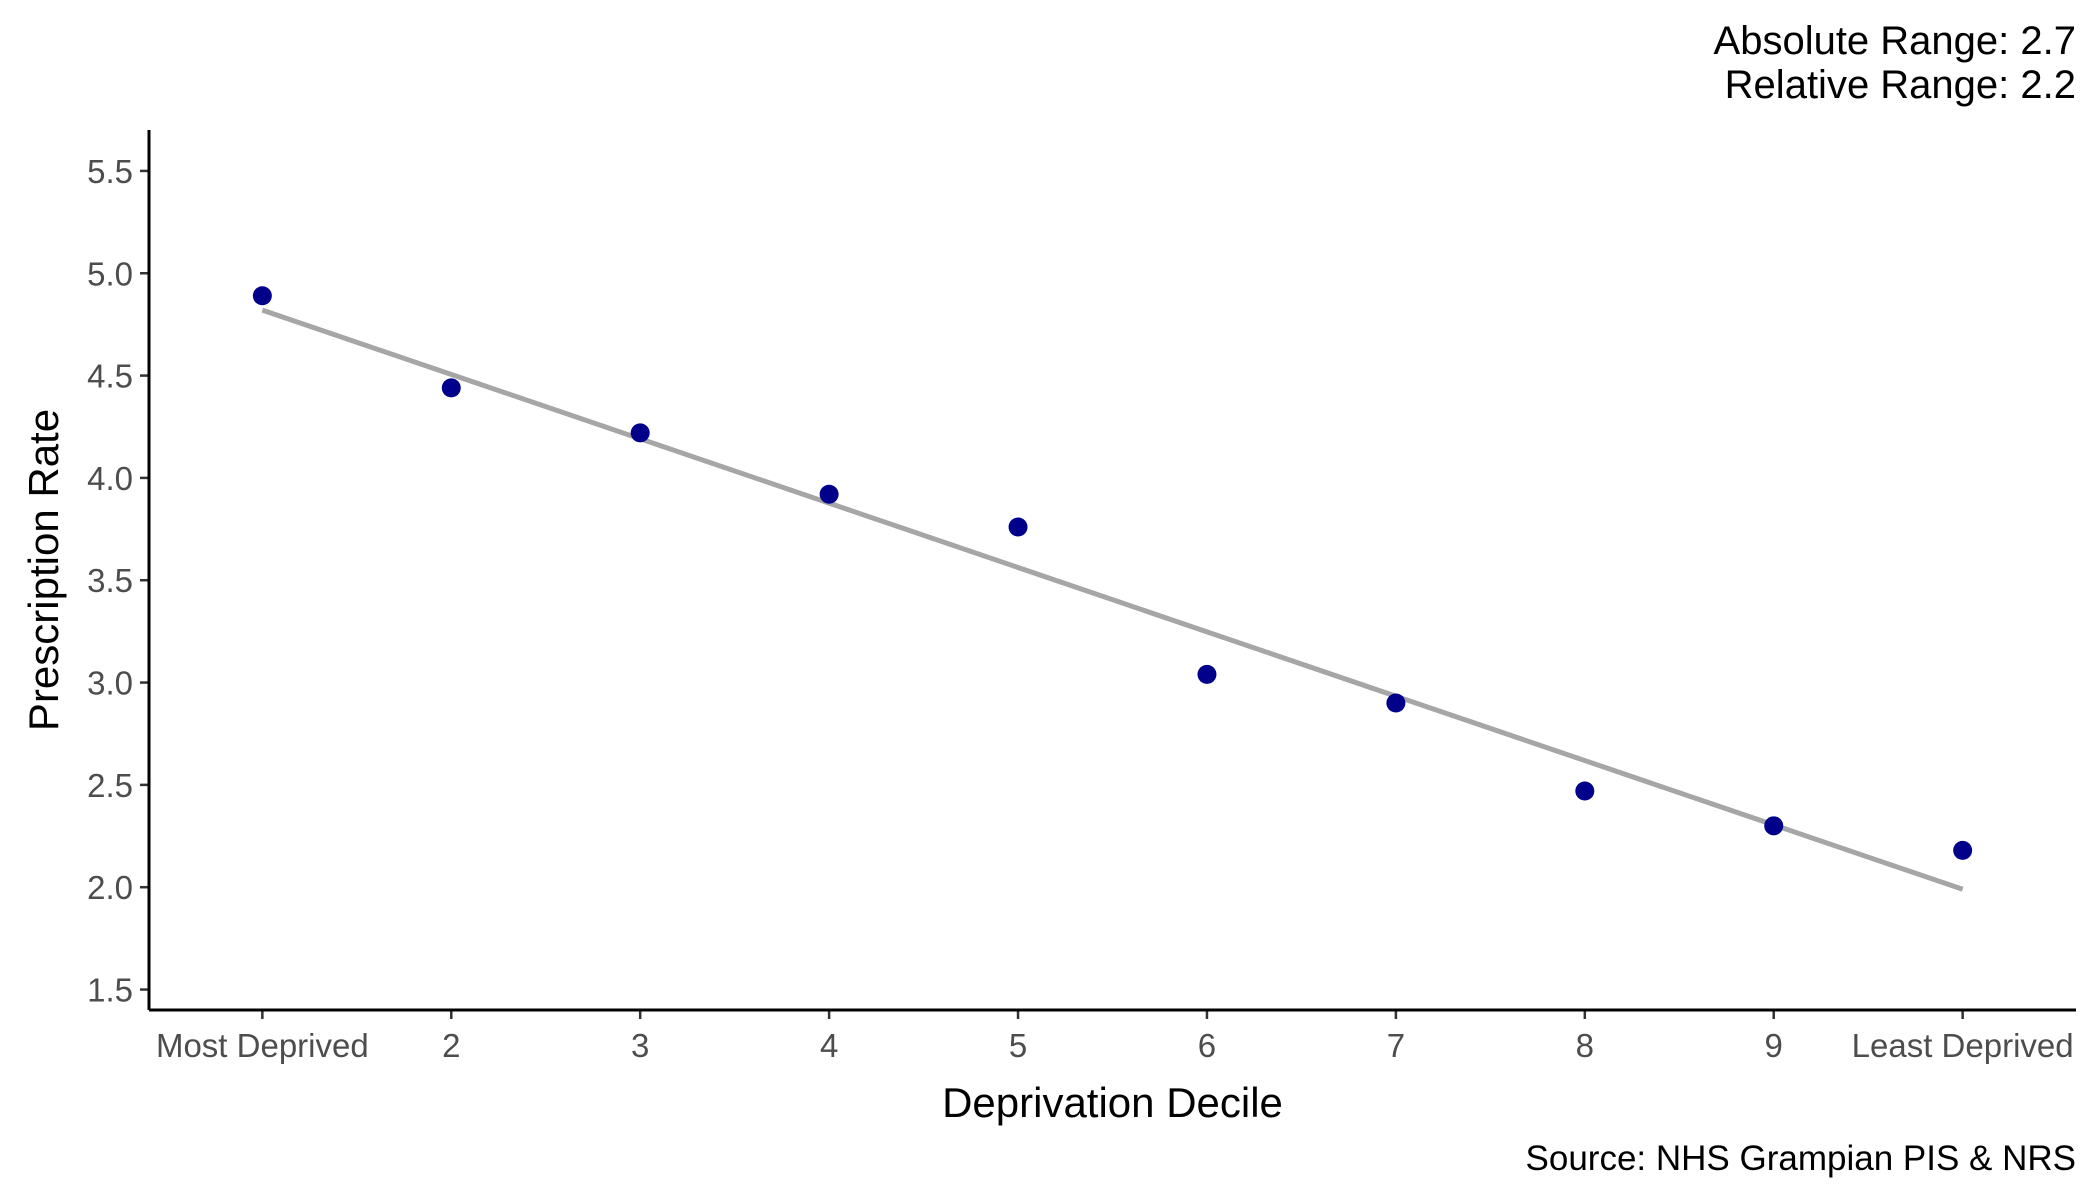 Image resolution: width=2100 pixels, height=1200 pixels. Describe the element at coordinates (1900, 85) in the screenshot. I see `relative-range-annotation: Relative Range: 2.2` at that location.